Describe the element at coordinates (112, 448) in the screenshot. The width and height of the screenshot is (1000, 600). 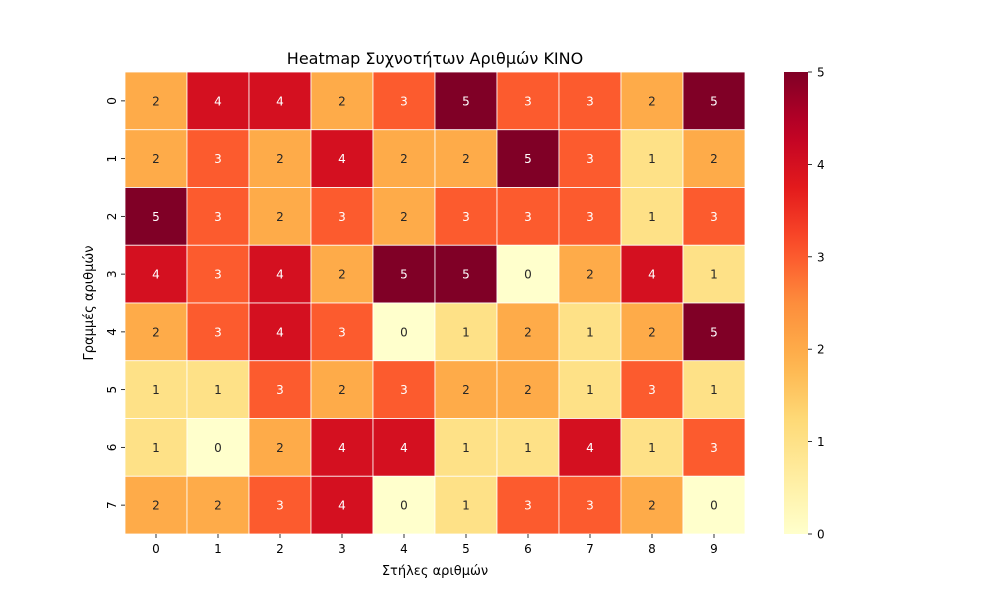
I see `y-tick-label: 6` at that location.